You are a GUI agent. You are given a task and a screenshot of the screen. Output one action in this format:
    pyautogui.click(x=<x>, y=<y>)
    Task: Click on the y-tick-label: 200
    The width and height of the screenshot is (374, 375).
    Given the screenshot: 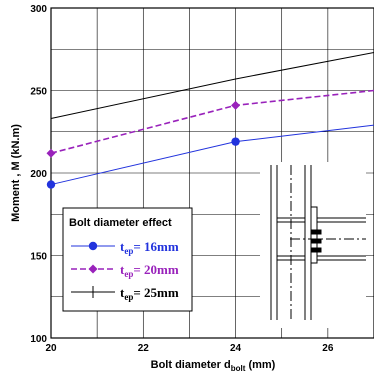 What is the action you would take?
    pyautogui.click(x=38, y=174)
    